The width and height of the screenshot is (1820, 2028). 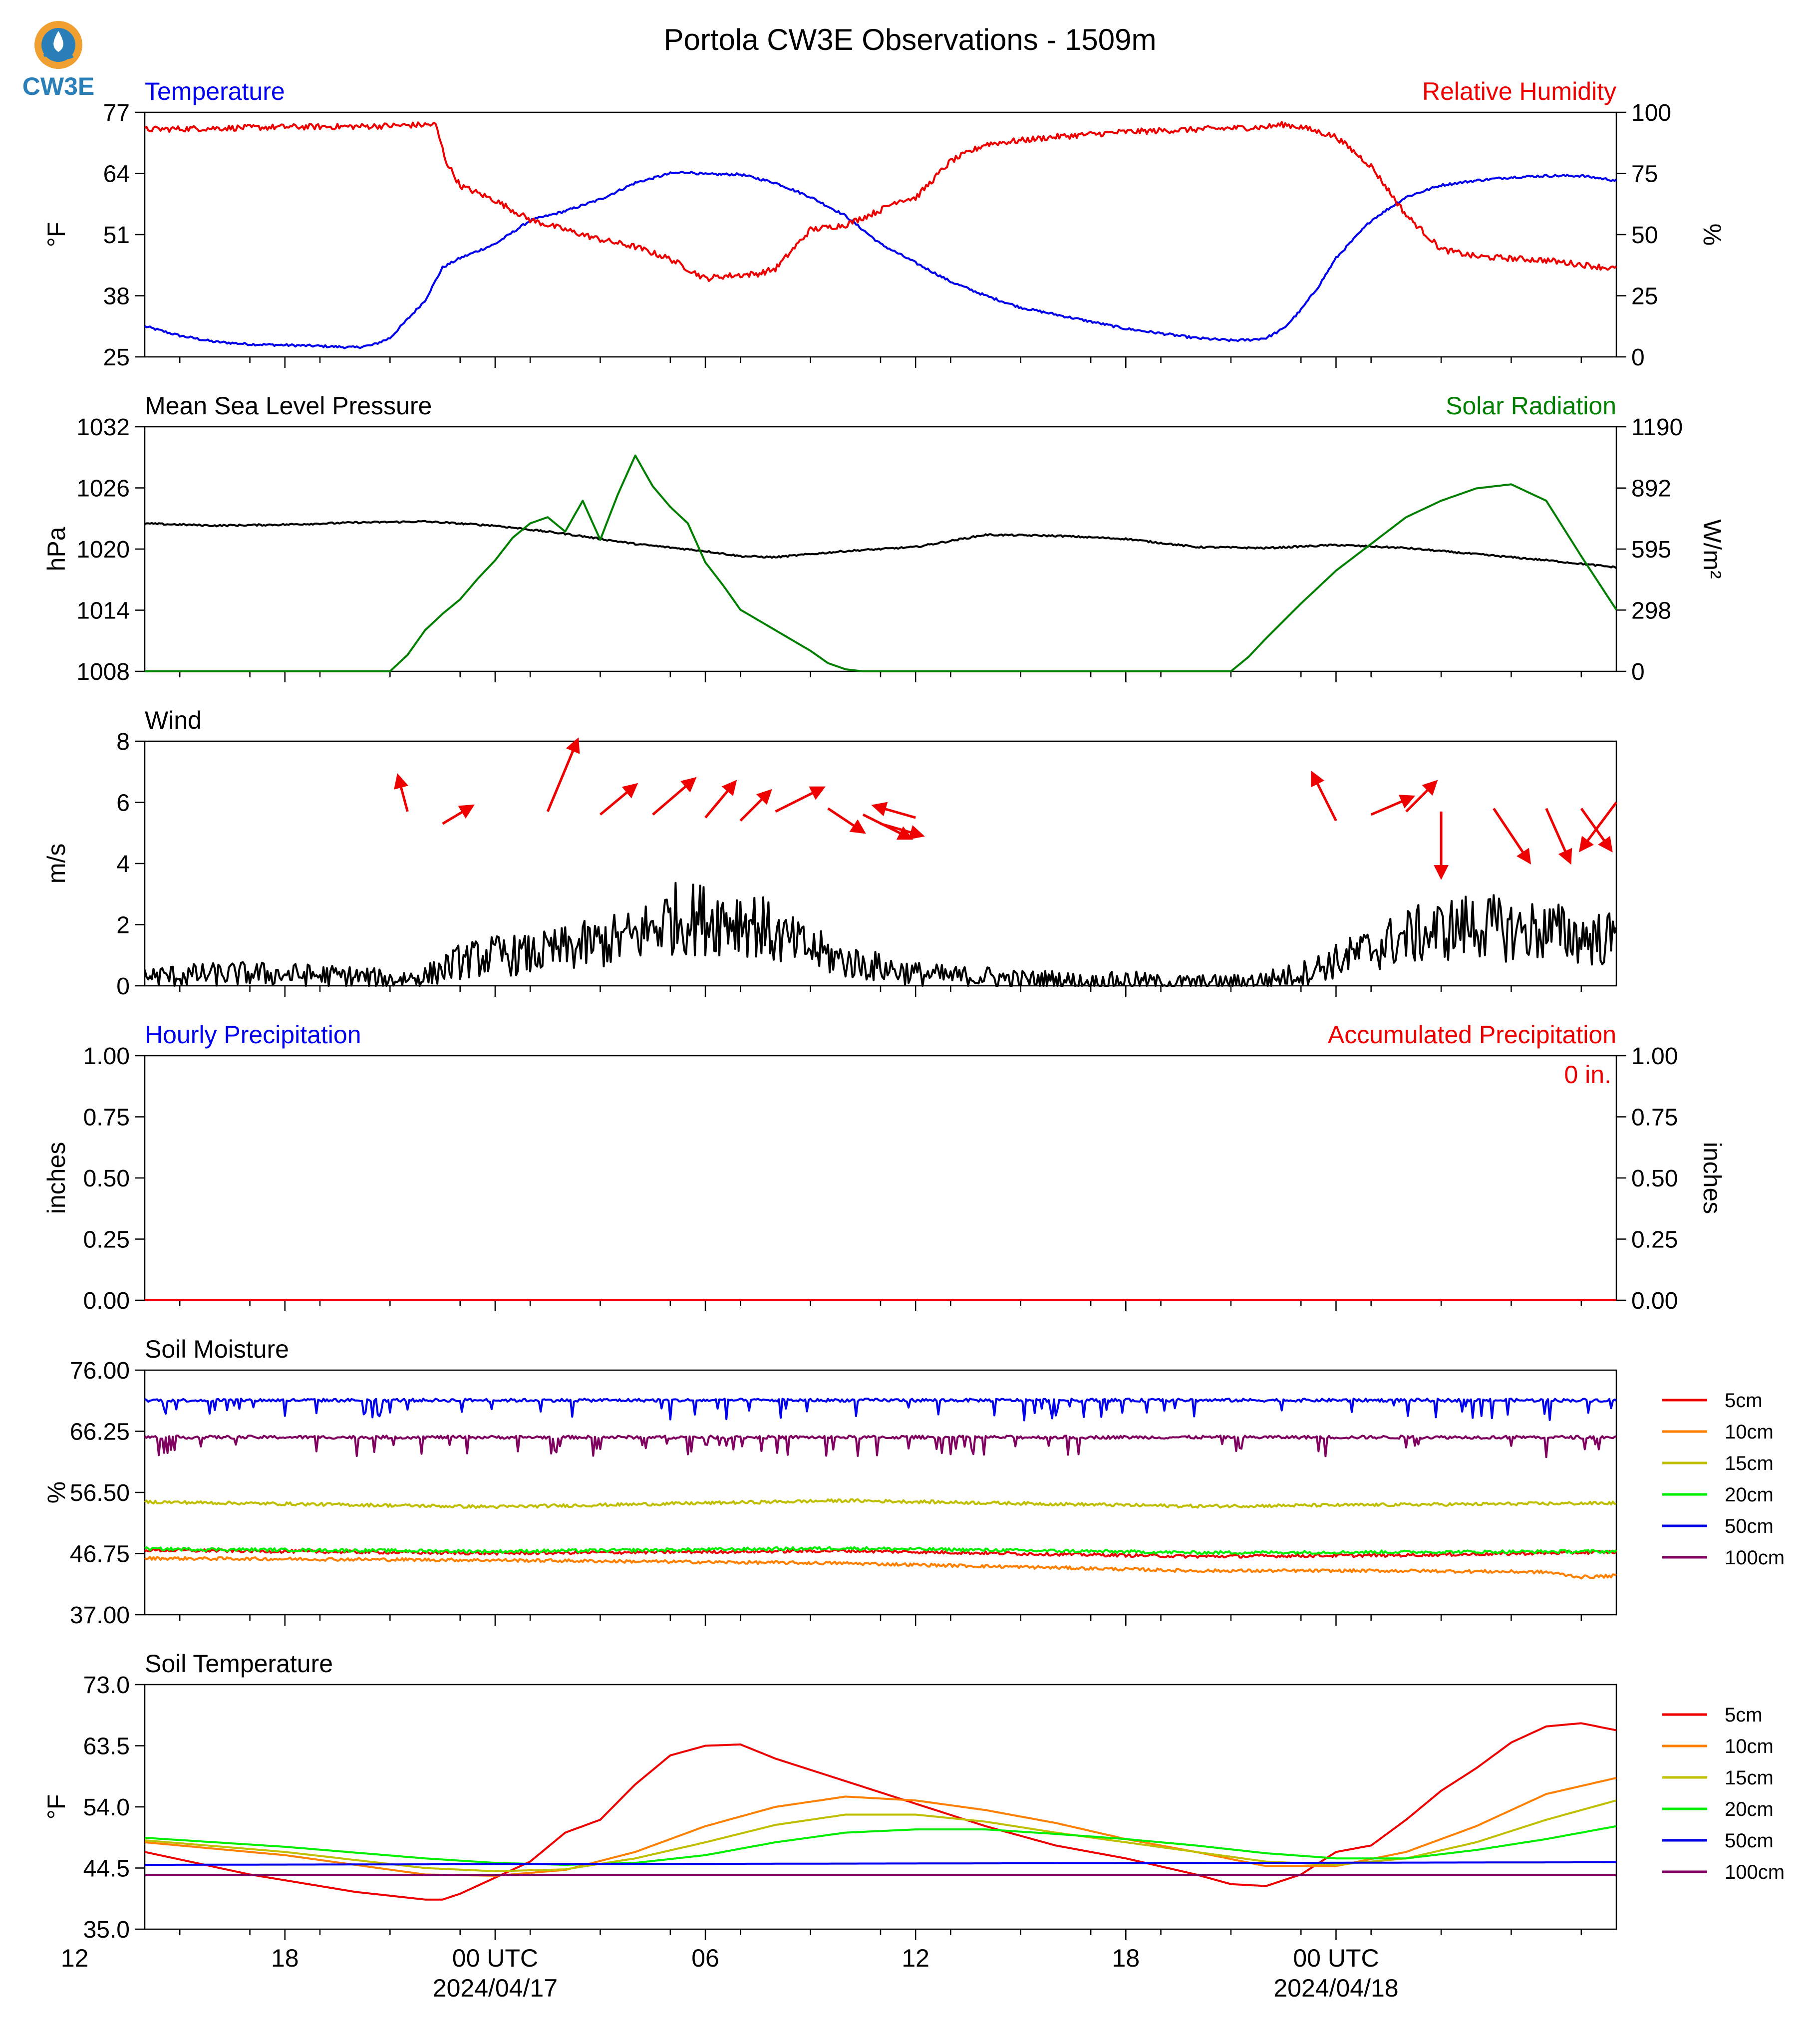 I want to click on y-right-tick-label: 0.50, so click(x=1654, y=1178).